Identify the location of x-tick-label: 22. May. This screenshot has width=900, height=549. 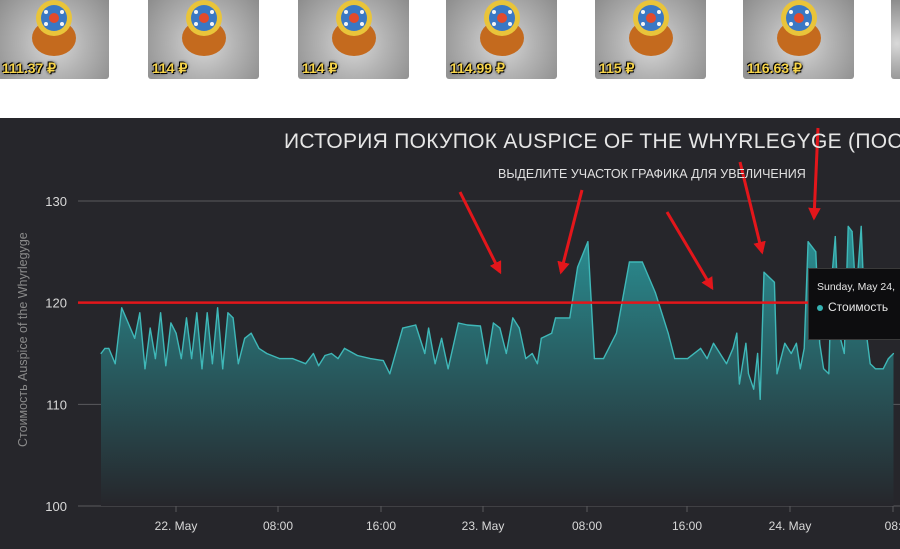
(176, 526).